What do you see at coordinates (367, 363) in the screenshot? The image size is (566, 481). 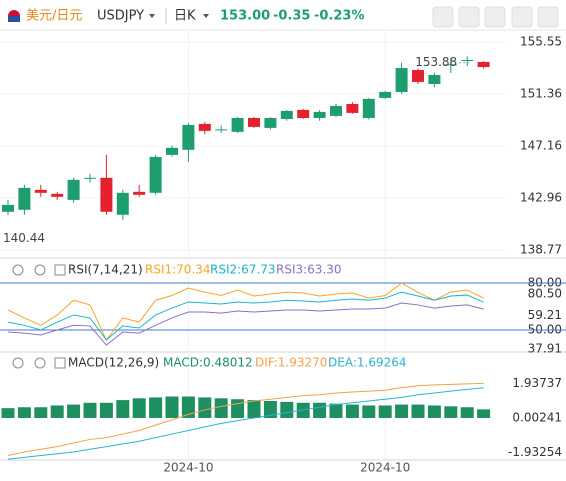 I see `legend-entry: DEA:1.69264` at bounding box center [367, 363].